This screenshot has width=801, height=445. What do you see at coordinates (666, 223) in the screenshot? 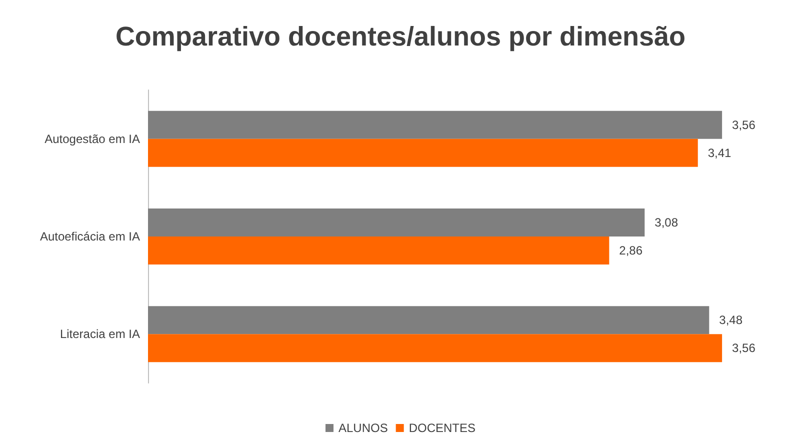
I see `data-label: 3,08` at bounding box center [666, 223].